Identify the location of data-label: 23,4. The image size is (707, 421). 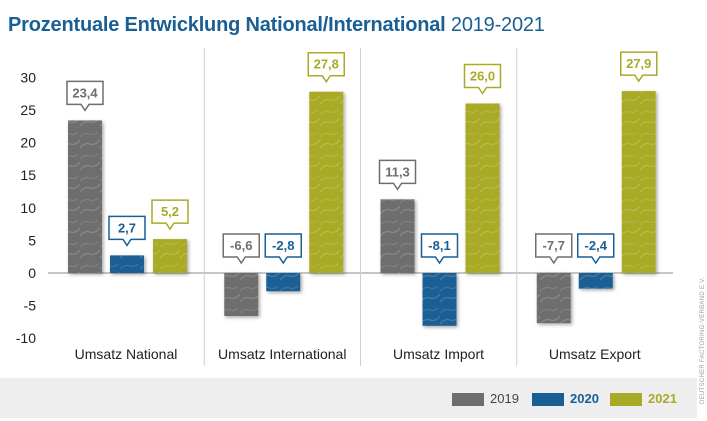
(85, 92).